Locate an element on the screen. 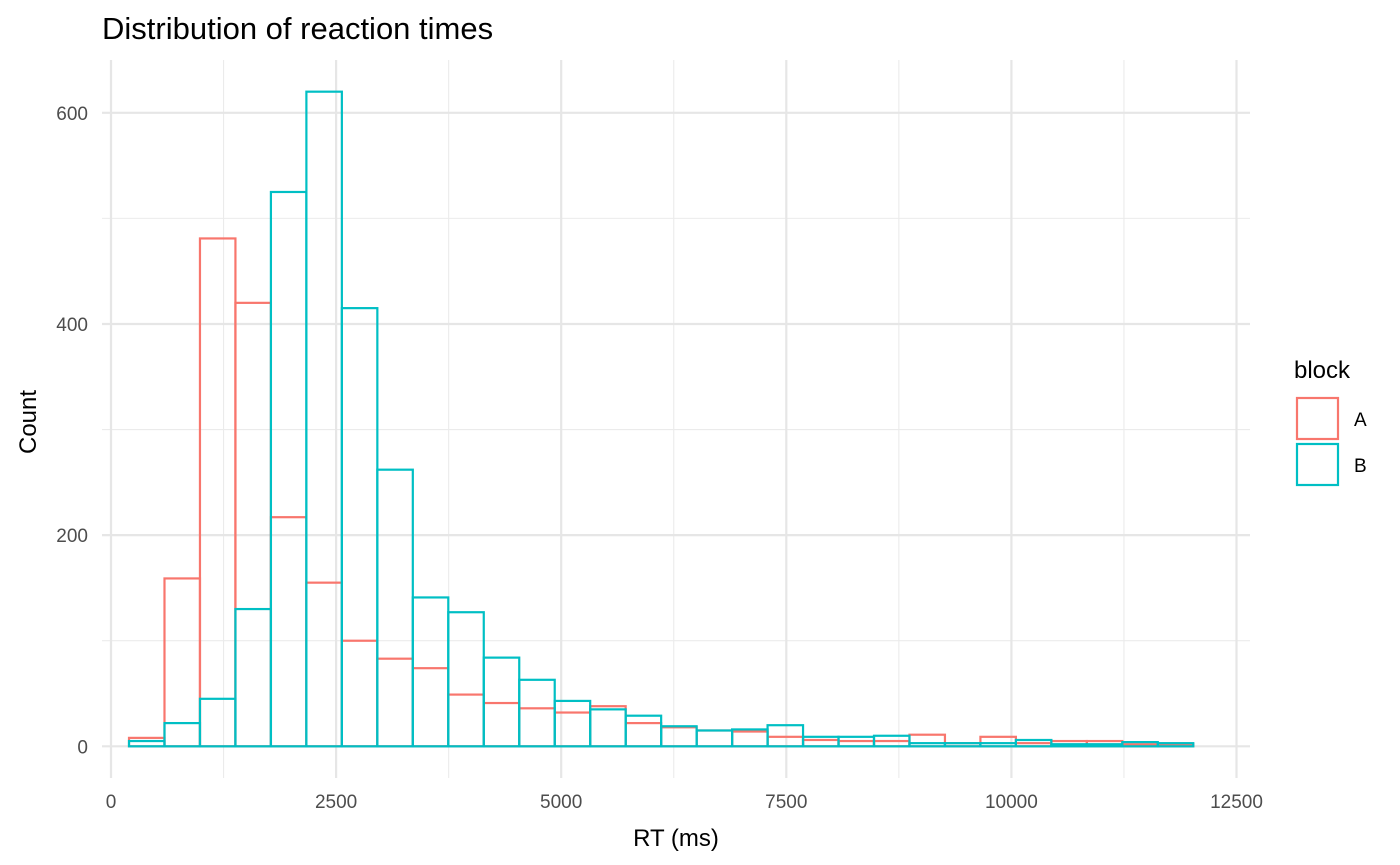  x-axis-ticks: 0 2500 5000 7500 10000 12500 is located at coordinates (684, 802).